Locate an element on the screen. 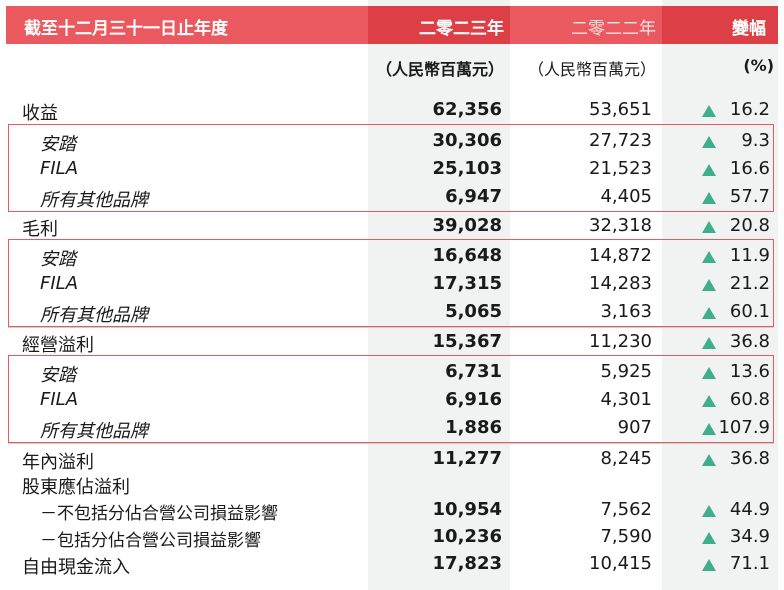 This screenshot has width=784, height=590. prior-value: 53,651 is located at coordinates (620, 109).